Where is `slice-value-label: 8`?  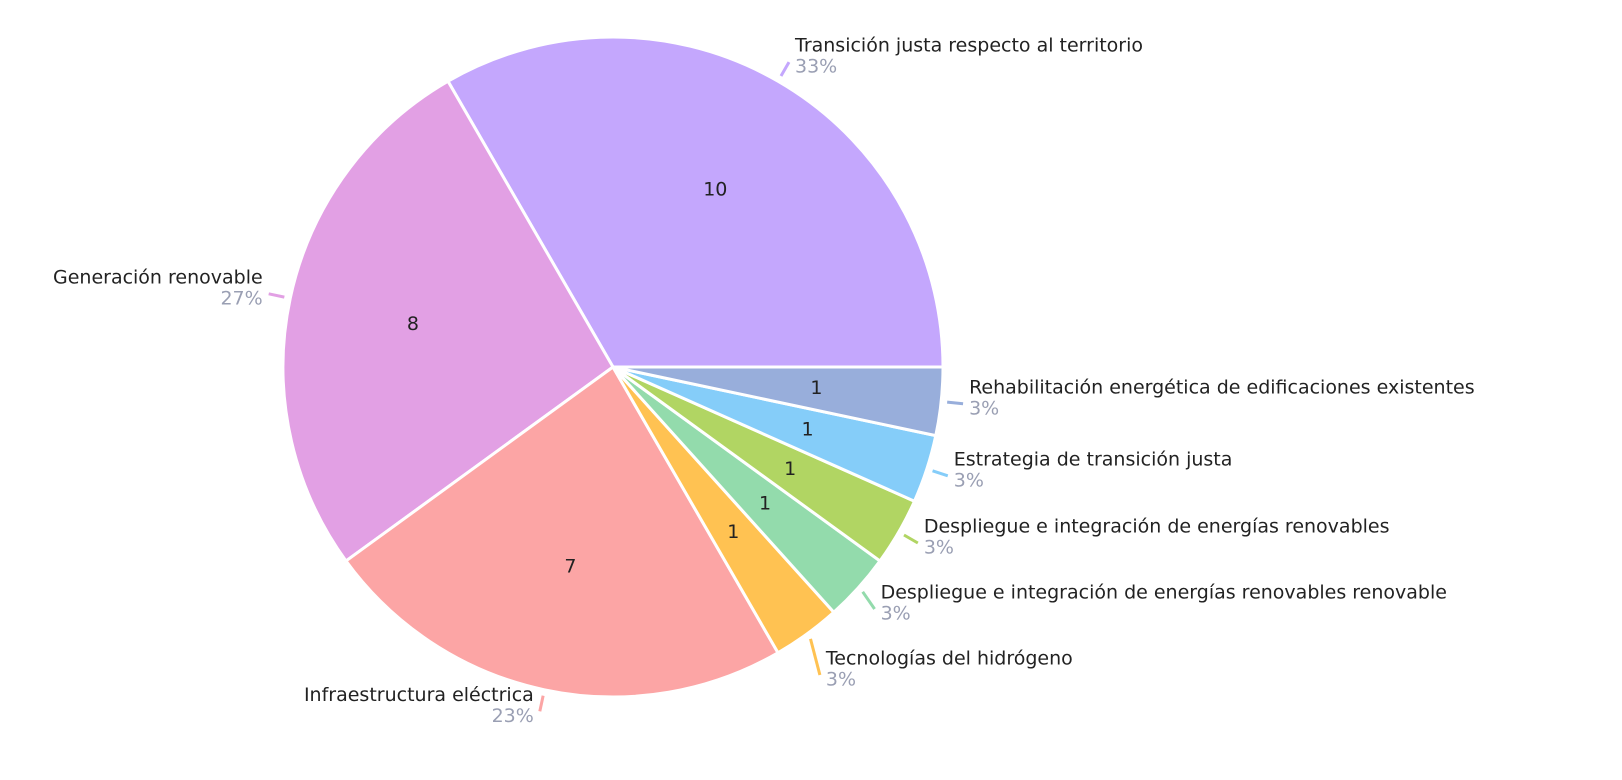 slice-value-label: 8 is located at coordinates (413, 324).